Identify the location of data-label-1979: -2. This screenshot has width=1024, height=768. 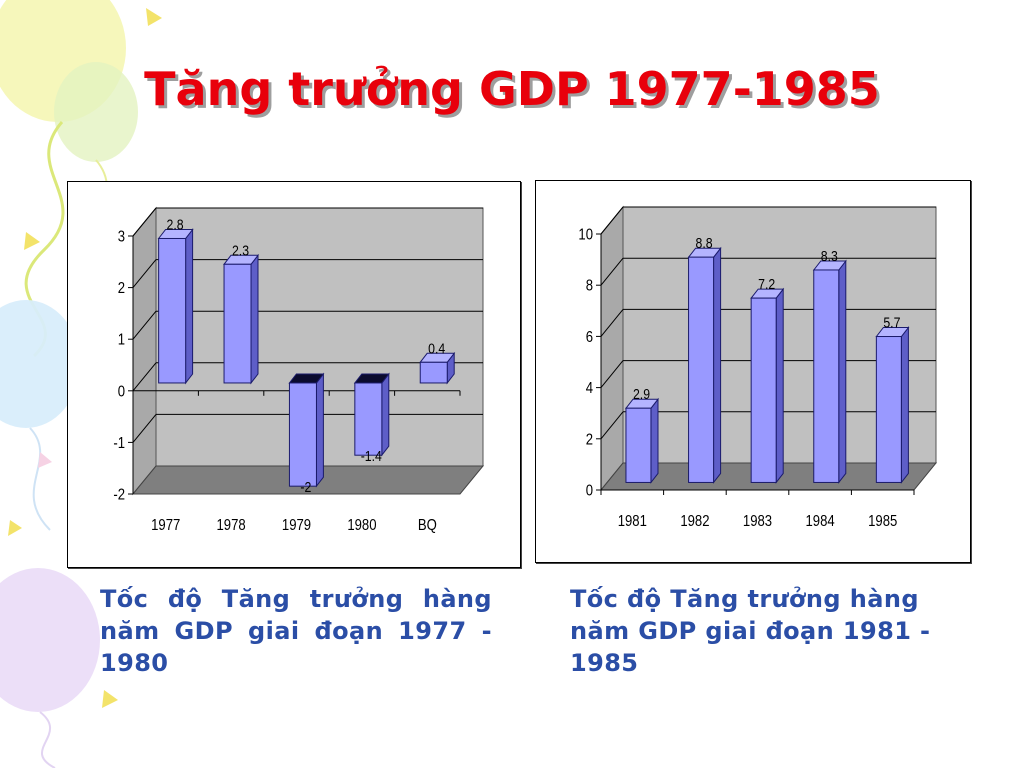
(305, 487).